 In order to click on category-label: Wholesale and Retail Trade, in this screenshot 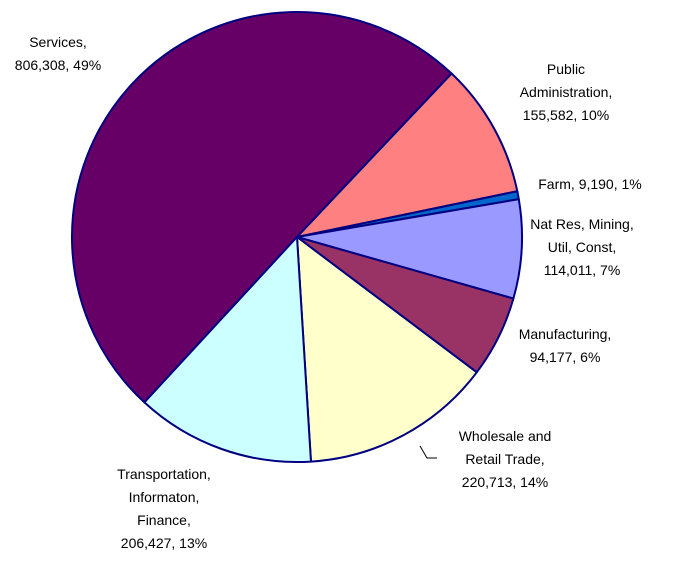, I will do `click(505, 447)`.